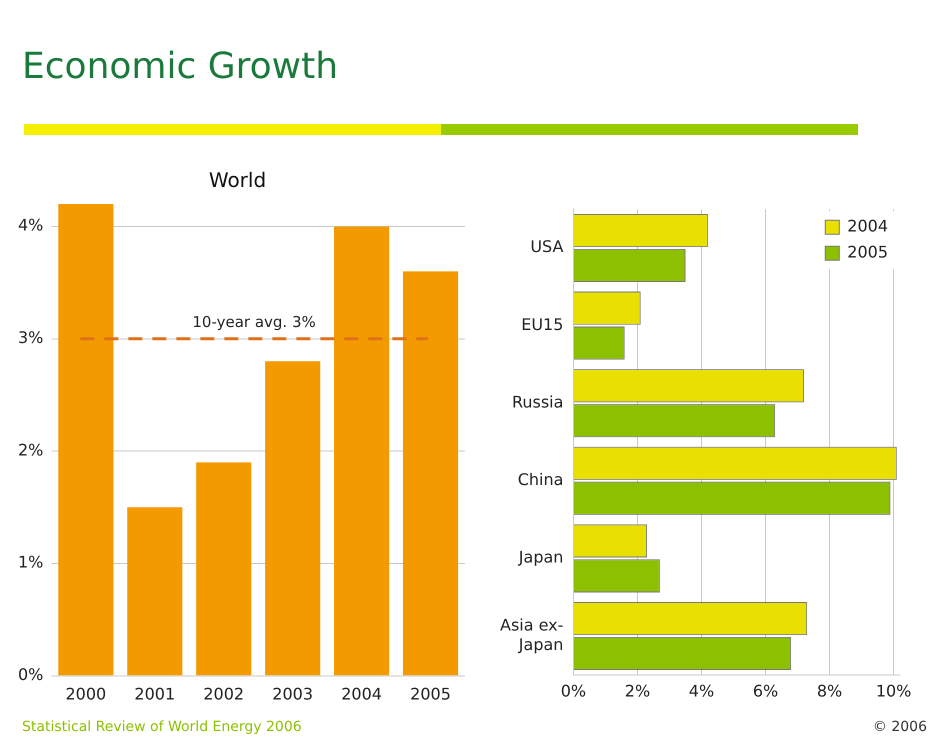  I want to click on y-tick-label: 4%, so click(31, 225).